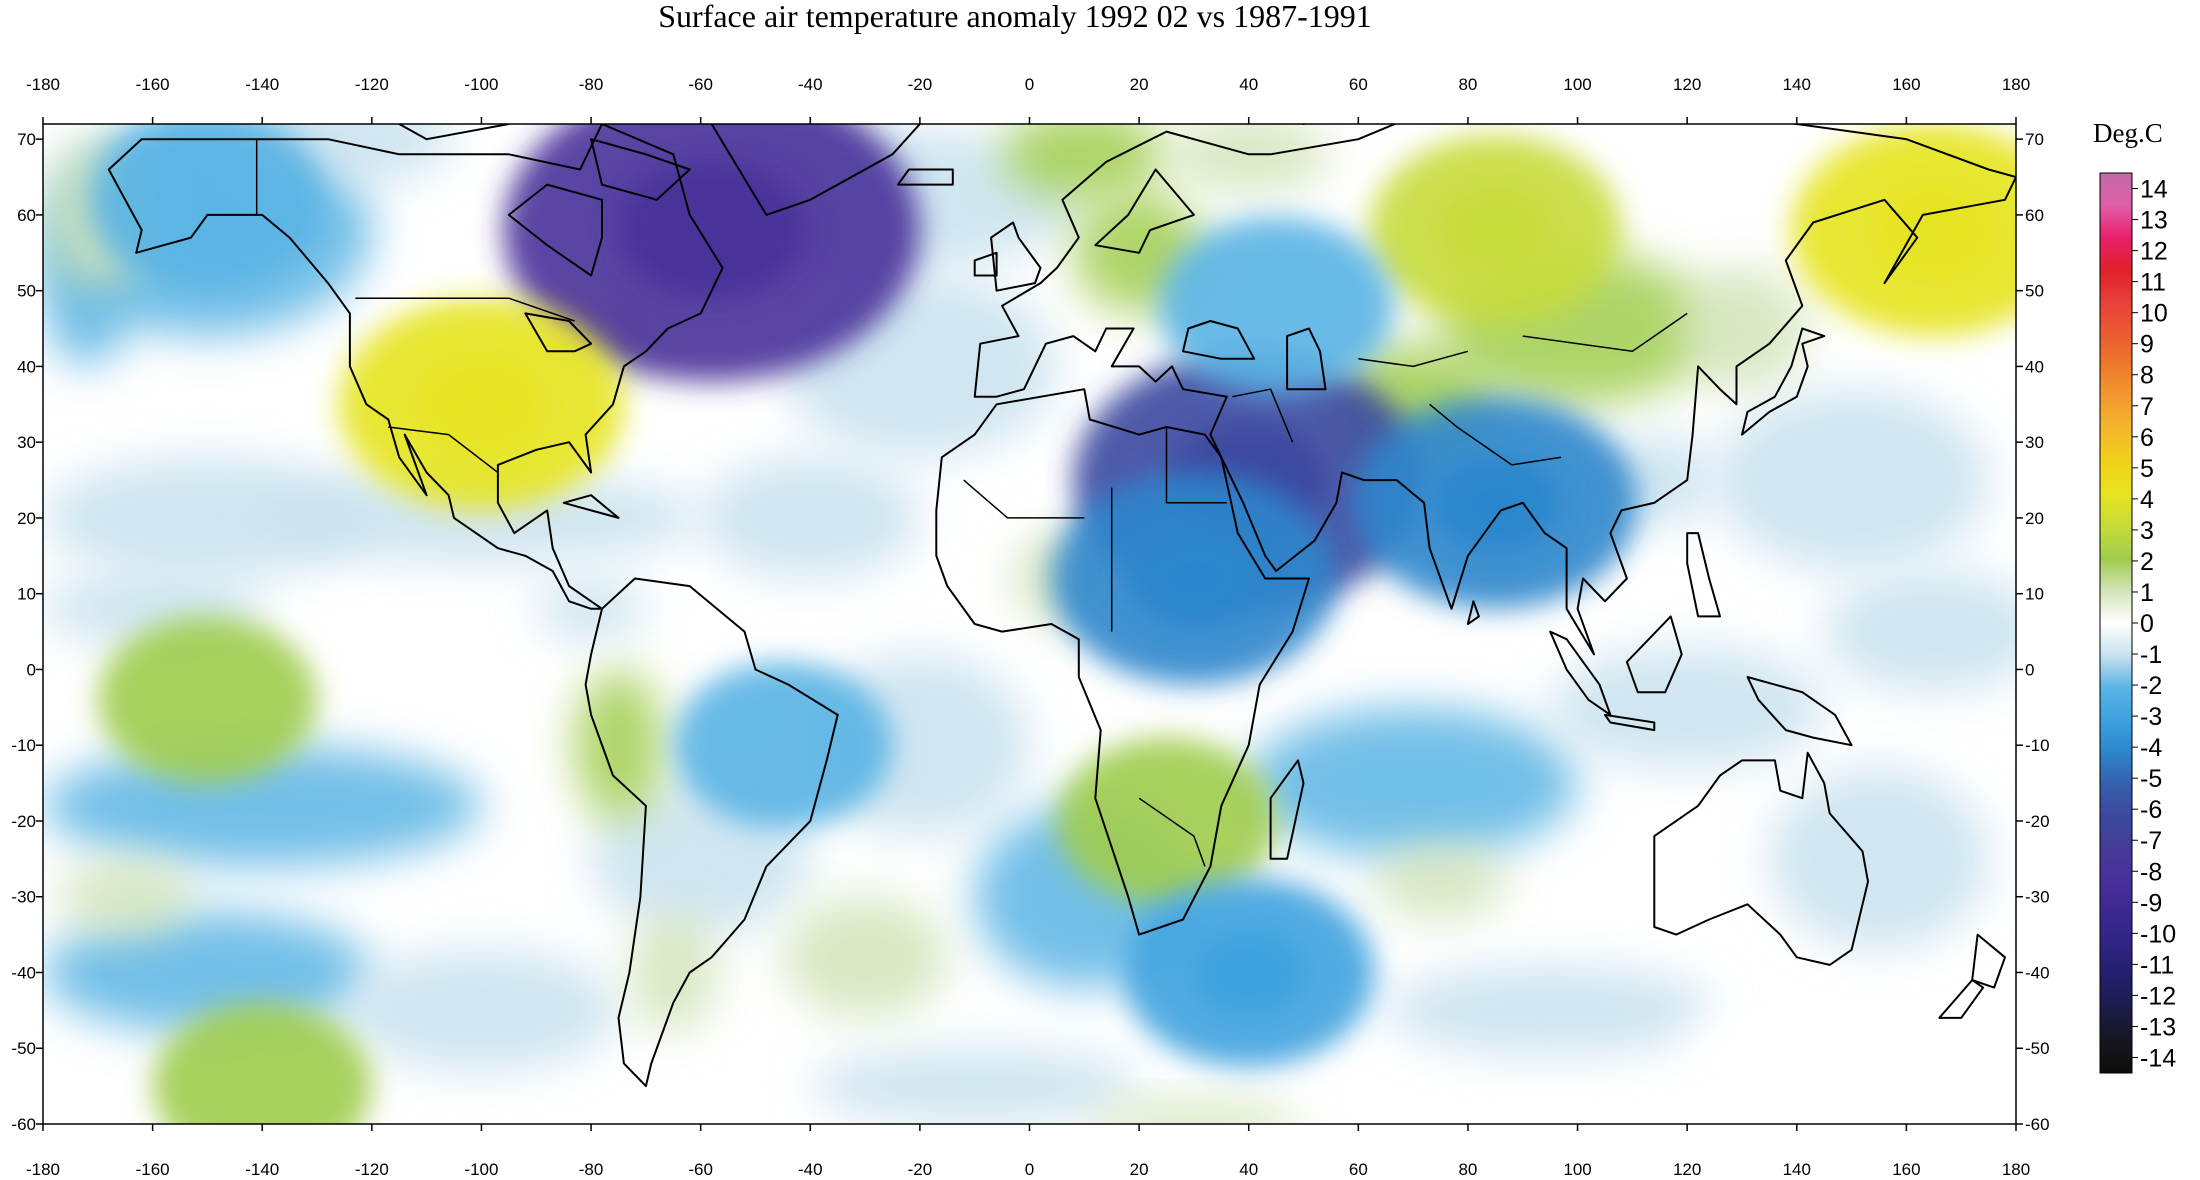  I want to click on lon-tick-label-top: -140, so click(262, 84).